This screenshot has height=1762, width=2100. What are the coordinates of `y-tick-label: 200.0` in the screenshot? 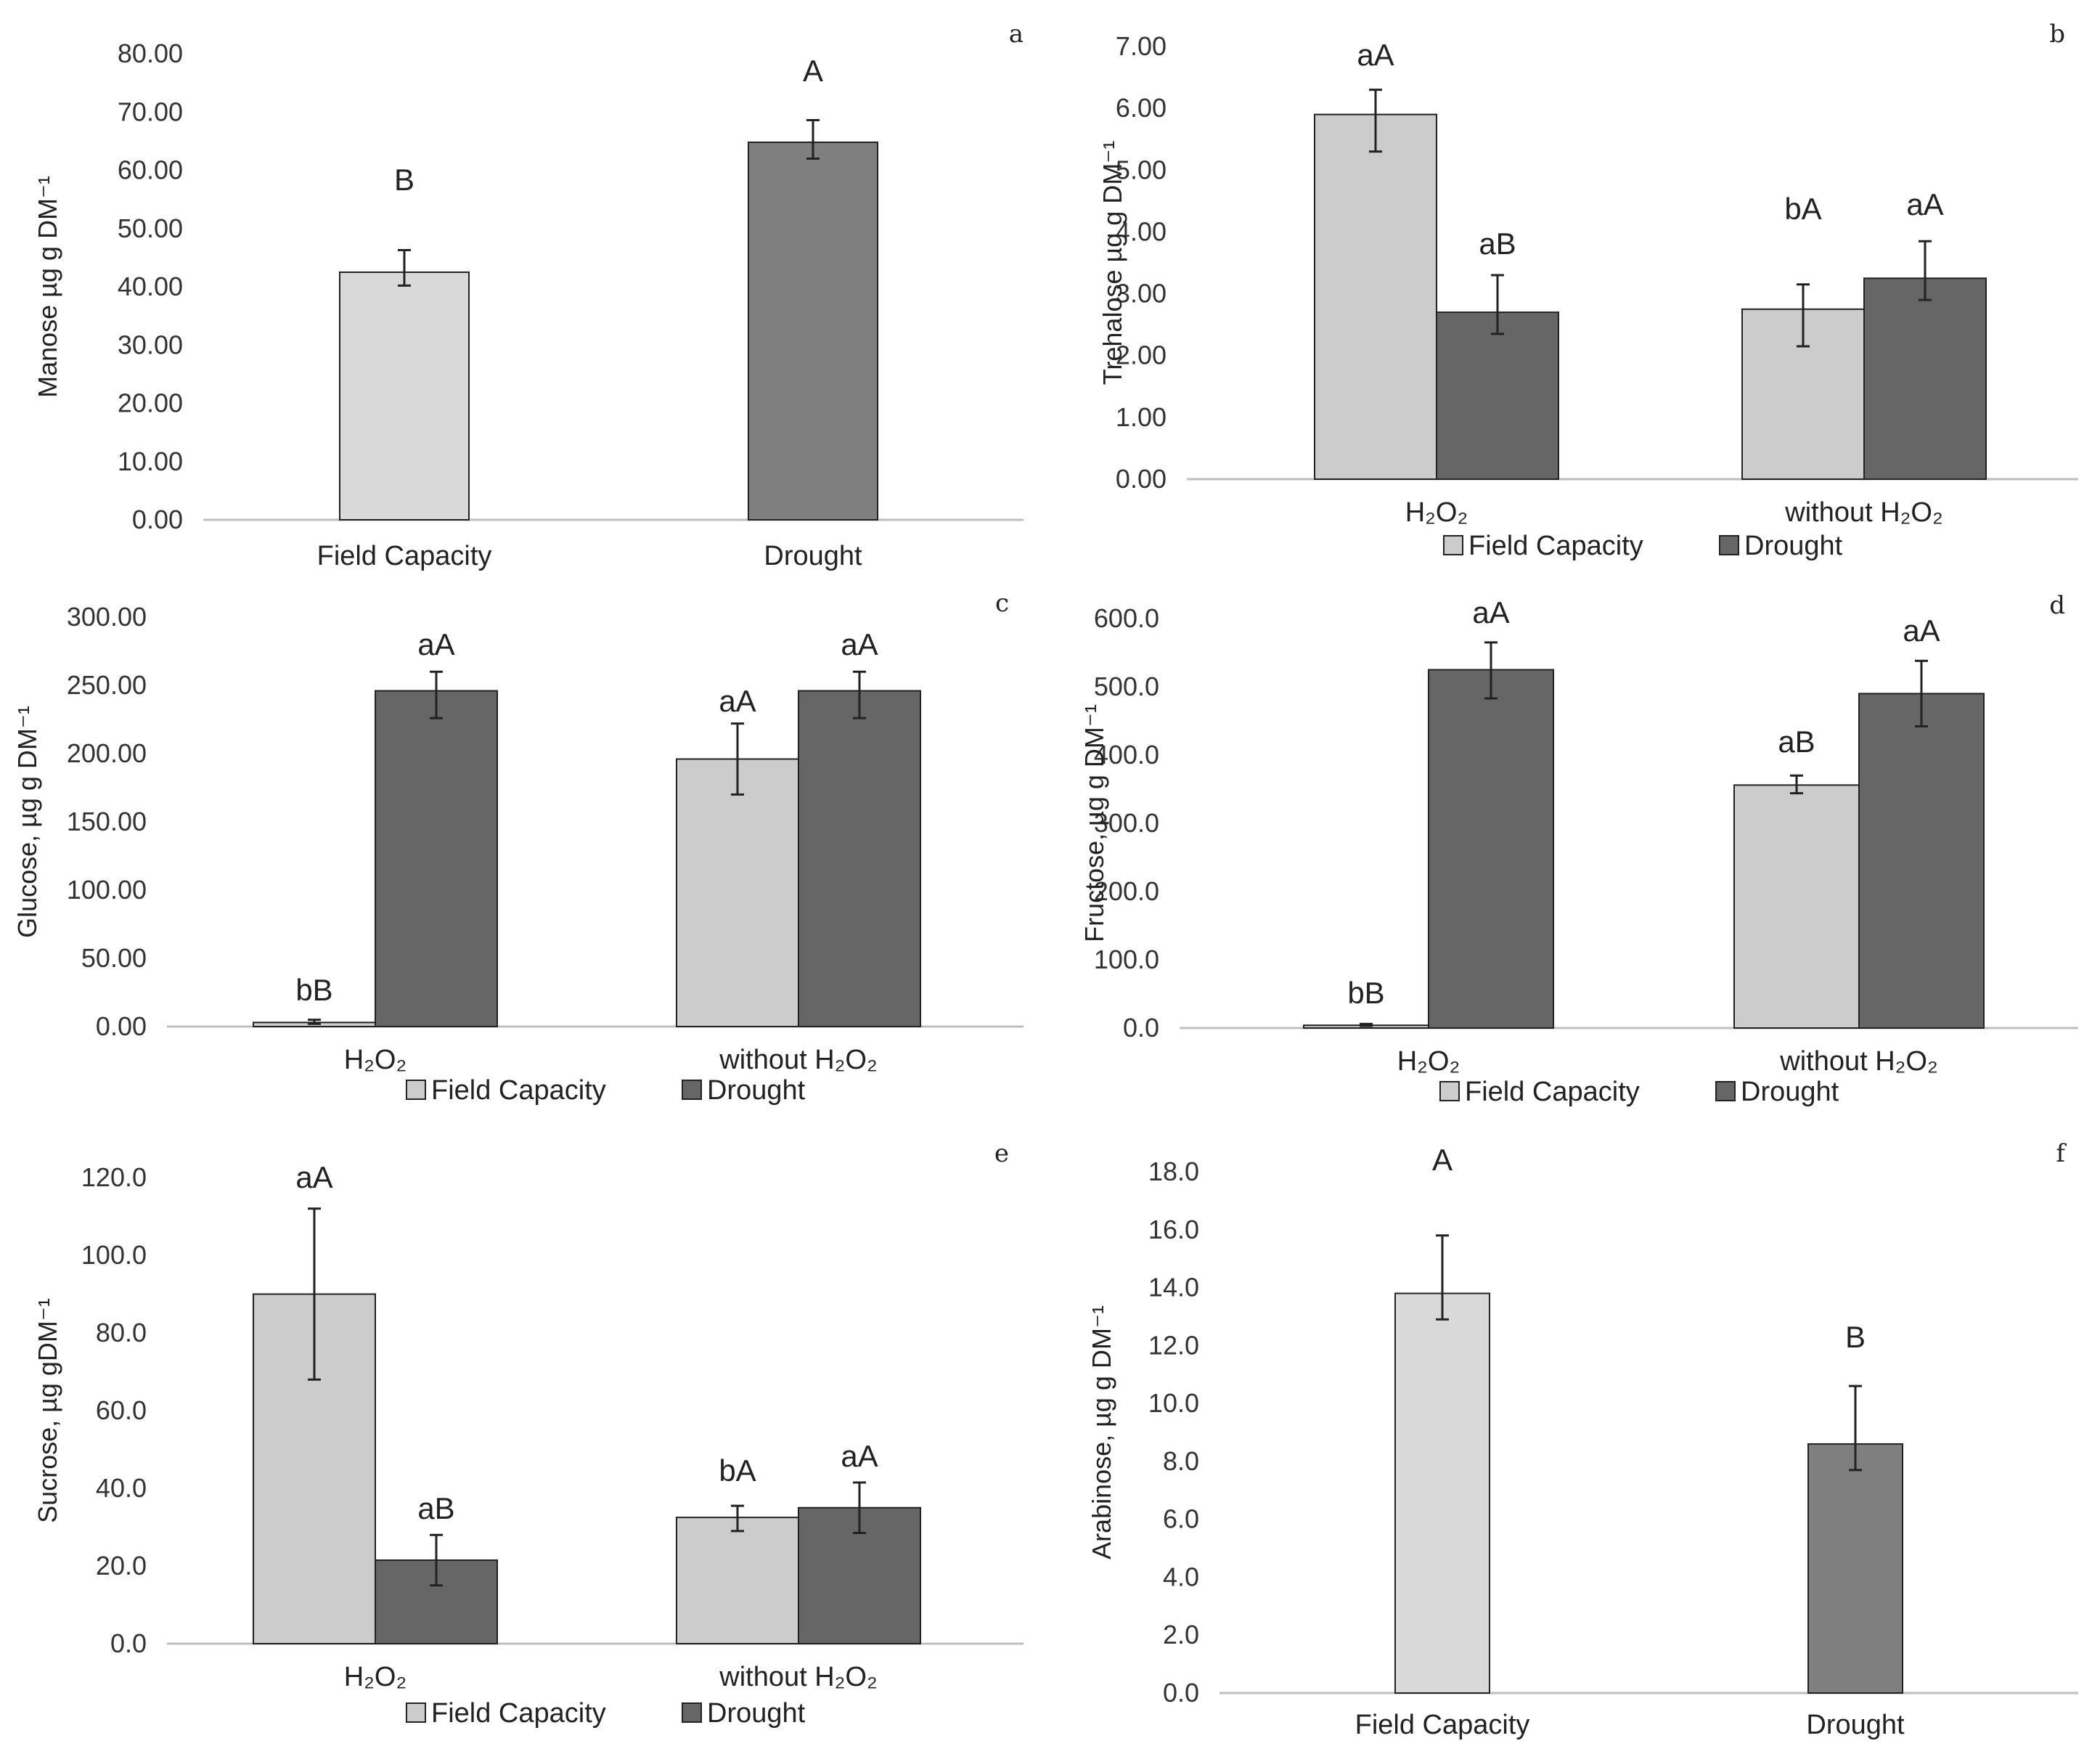 It's located at (1126, 891).